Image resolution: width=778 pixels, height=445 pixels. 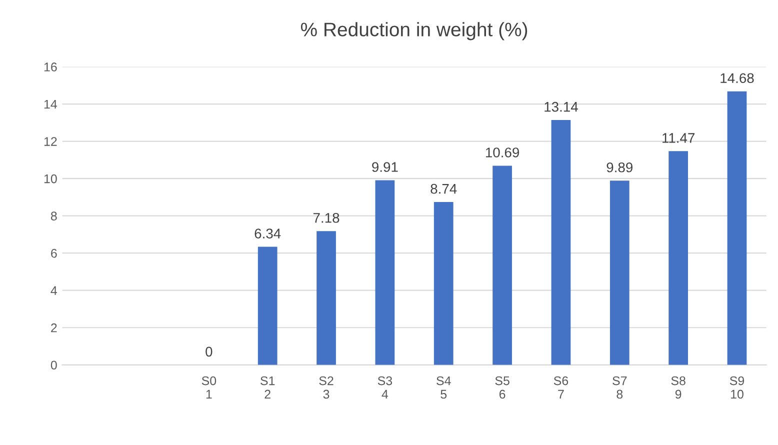 What do you see at coordinates (385, 387) in the screenshot?
I see `x-tick-label: S3 4` at bounding box center [385, 387].